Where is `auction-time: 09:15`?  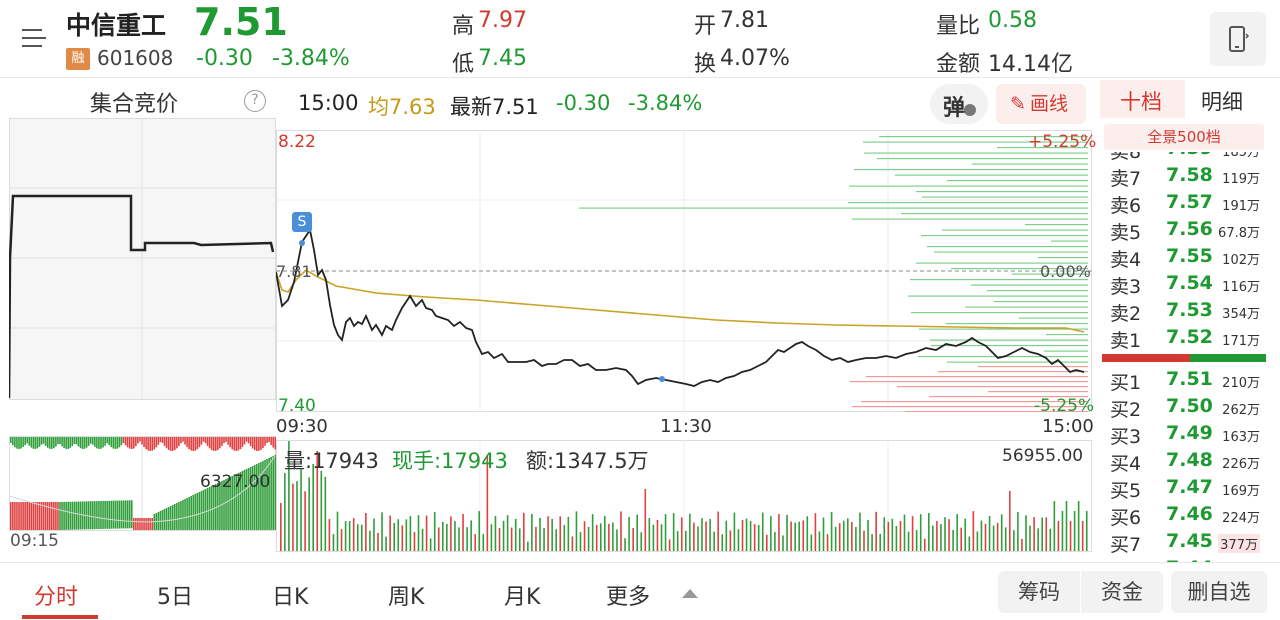
auction-time: 09:15 is located at coordinates (34, 541).